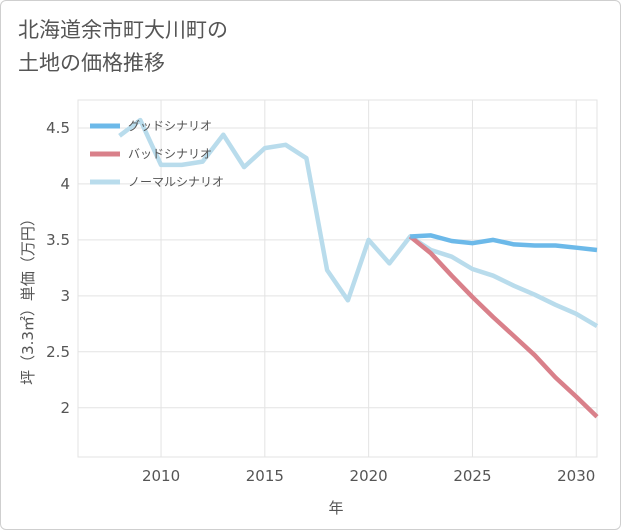  I want to click on x-tick-labels: 2010 2015 2020 2025 2030, so click(368, 476).